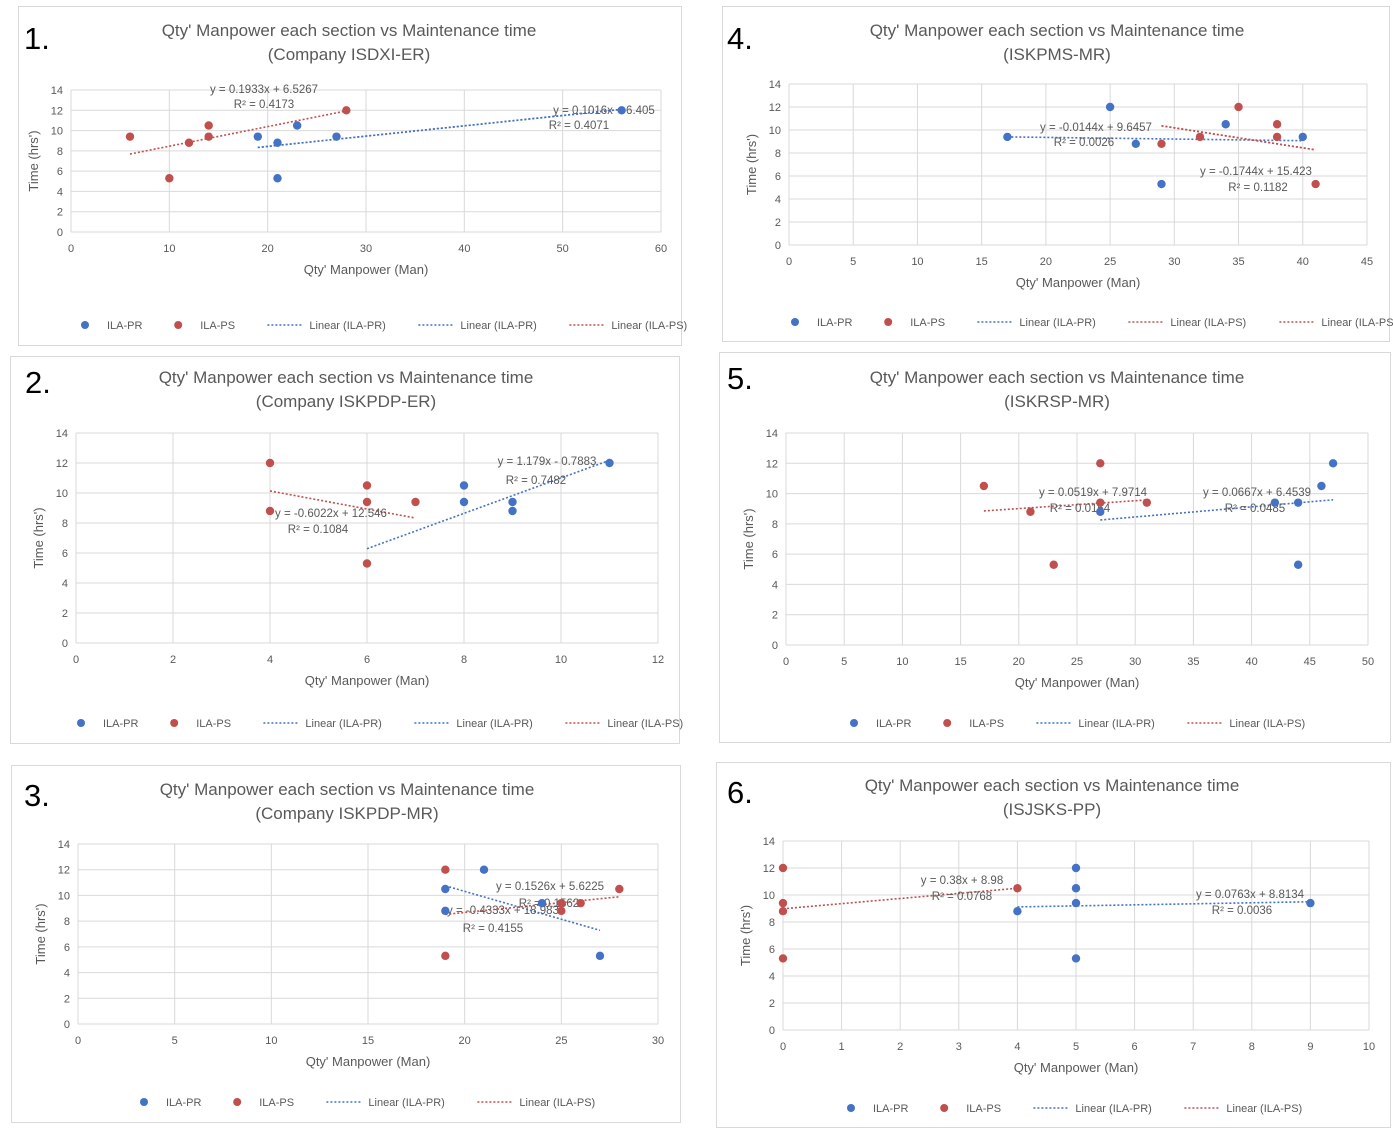 The image size is (1393, 1130). Describe the element at coordinates (1257, 493) in the screenshot. I see `trendline-equation: y = 0.0667x + 6.4539` at that location.